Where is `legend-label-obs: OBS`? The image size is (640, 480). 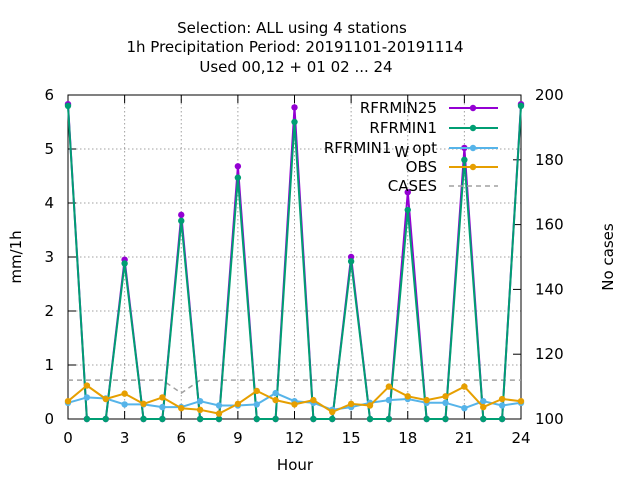
legend-label-obs: OBS is located at coordinates (421, 167).